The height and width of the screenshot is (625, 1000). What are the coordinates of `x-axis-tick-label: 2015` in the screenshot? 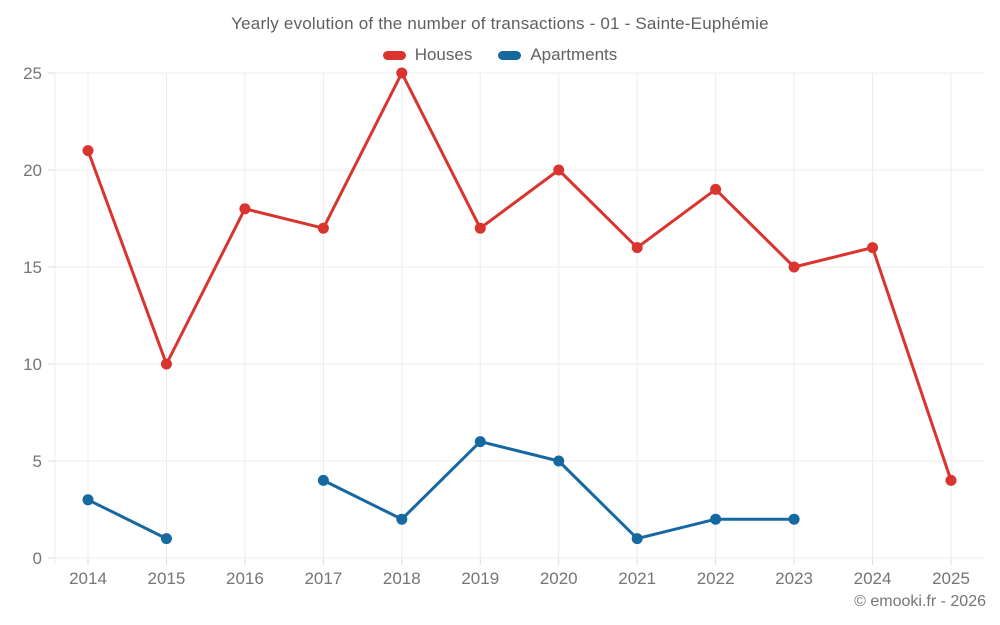 It's located at (167, 578).